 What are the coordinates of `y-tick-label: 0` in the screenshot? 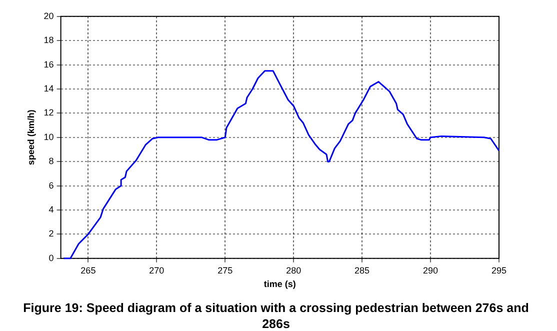 It's located at (51, 257).